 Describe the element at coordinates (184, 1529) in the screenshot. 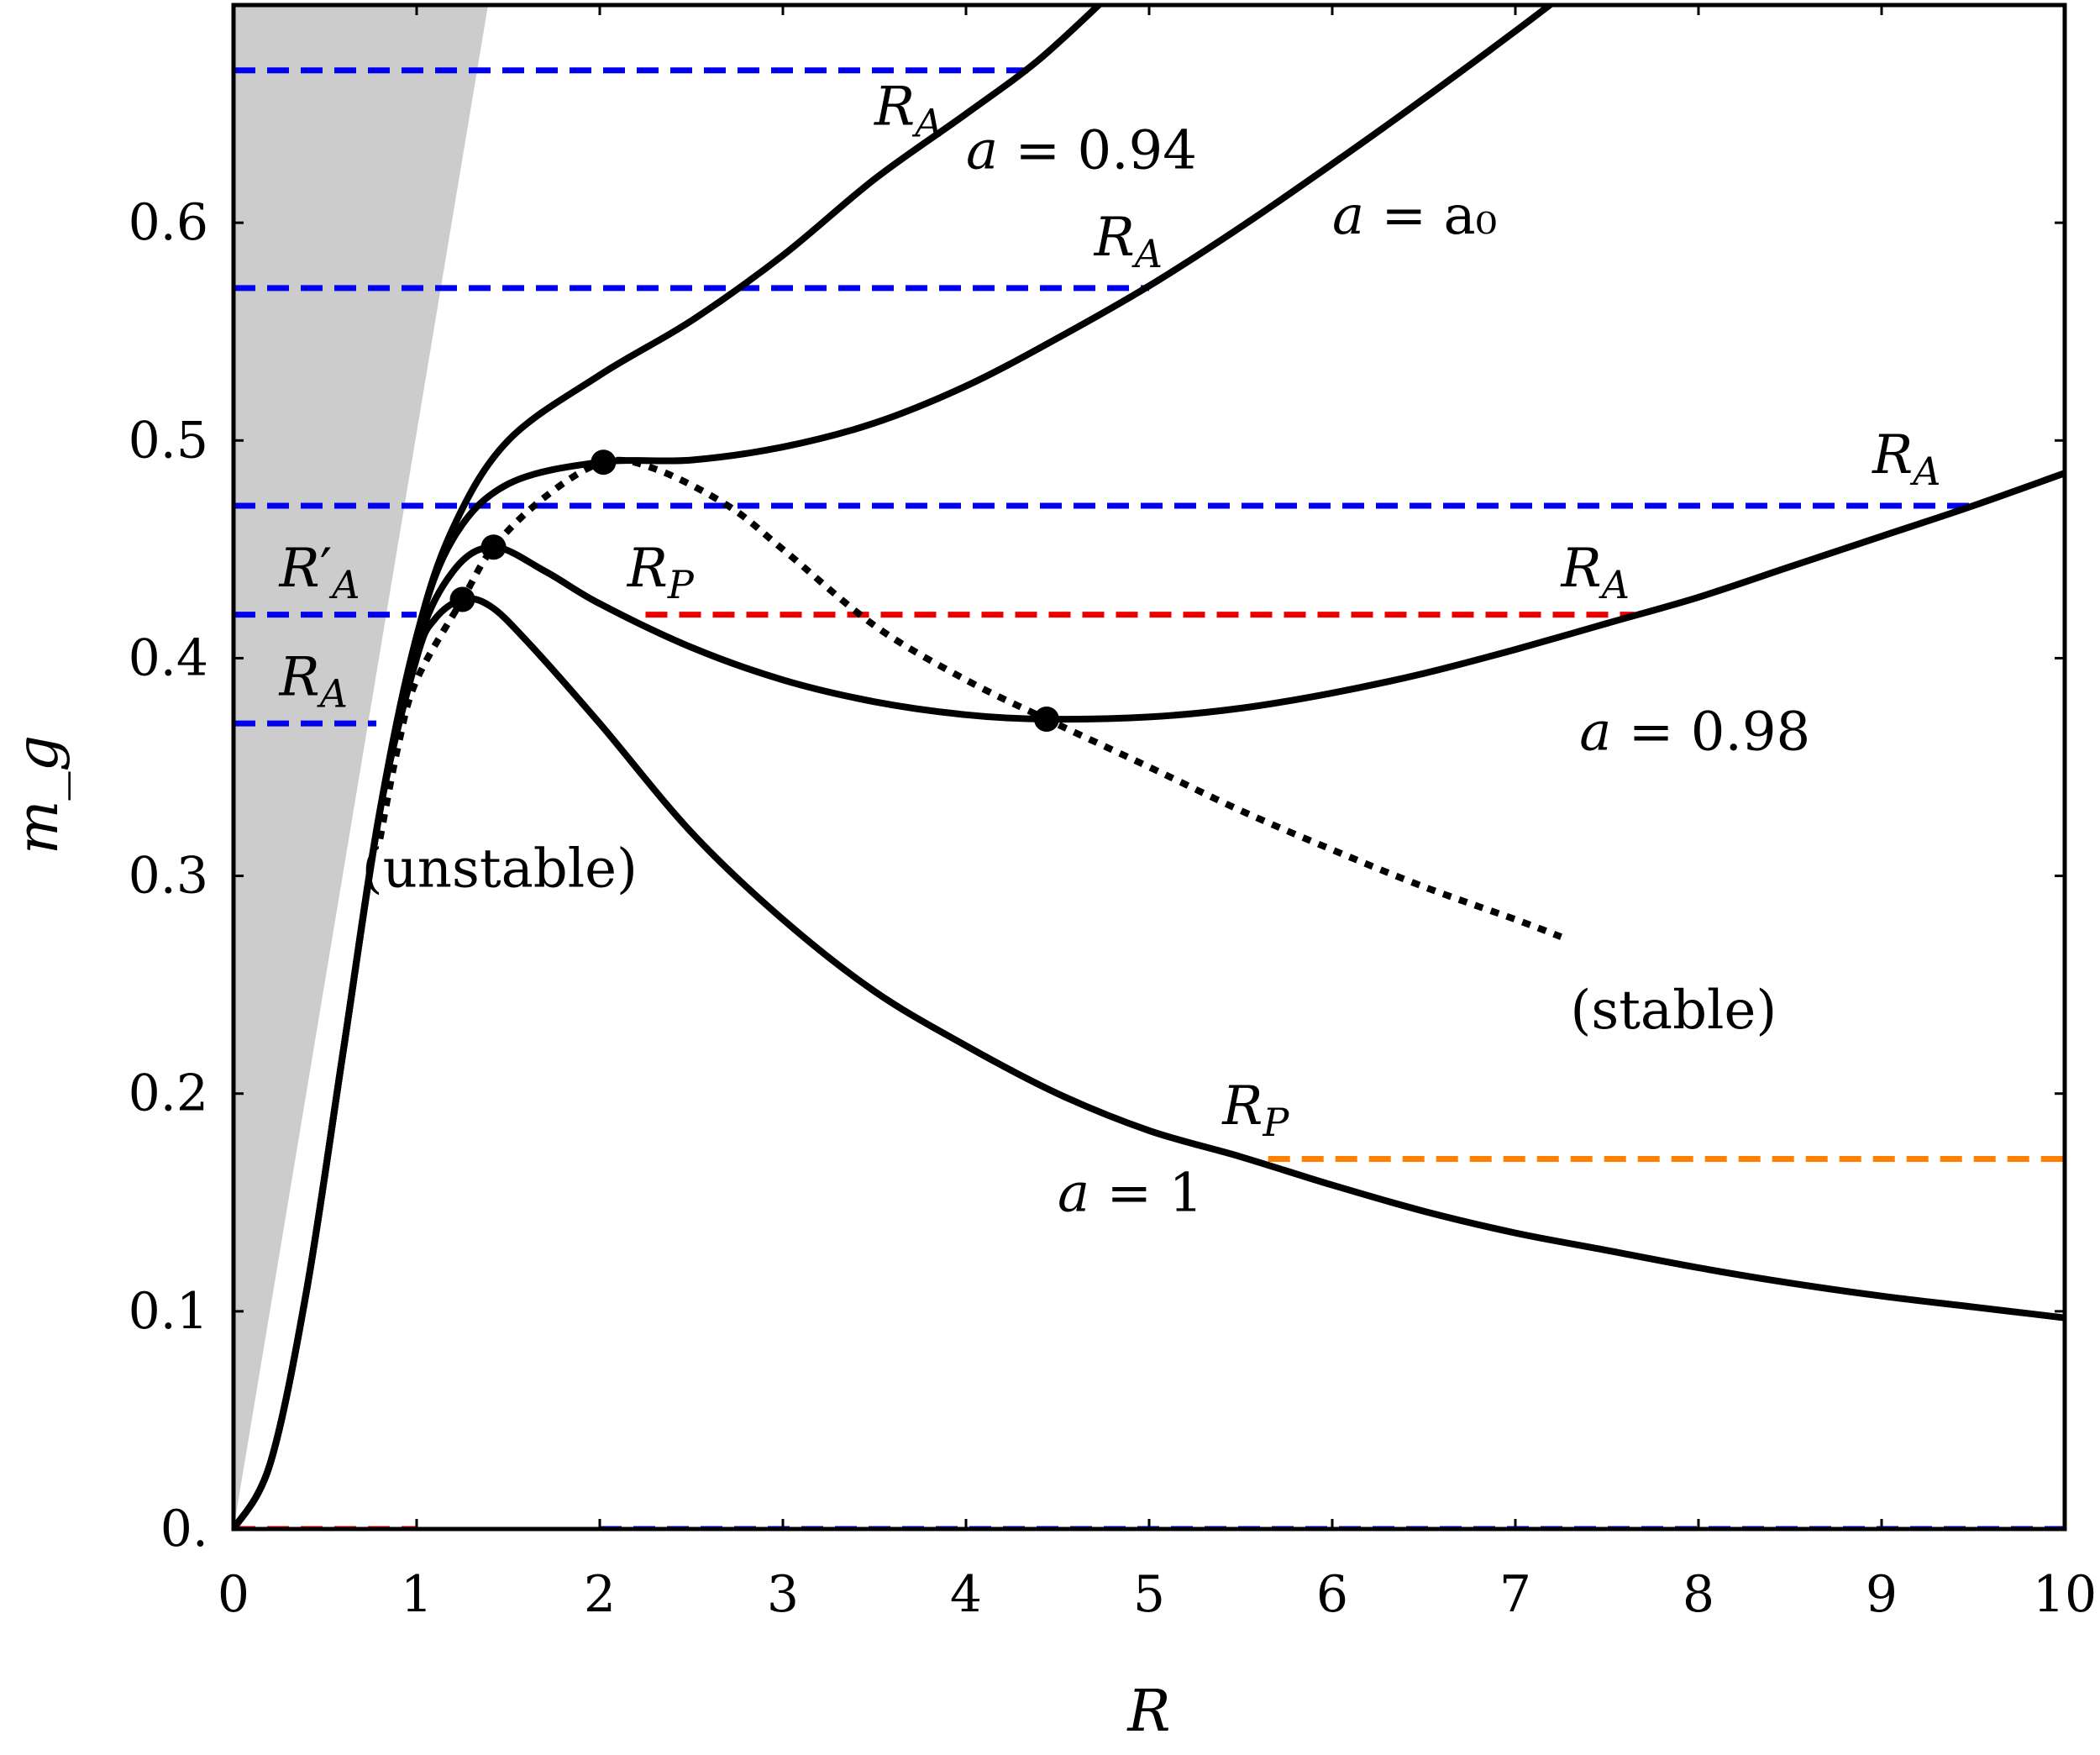

I see `y-tick-label: 0.` at that location.